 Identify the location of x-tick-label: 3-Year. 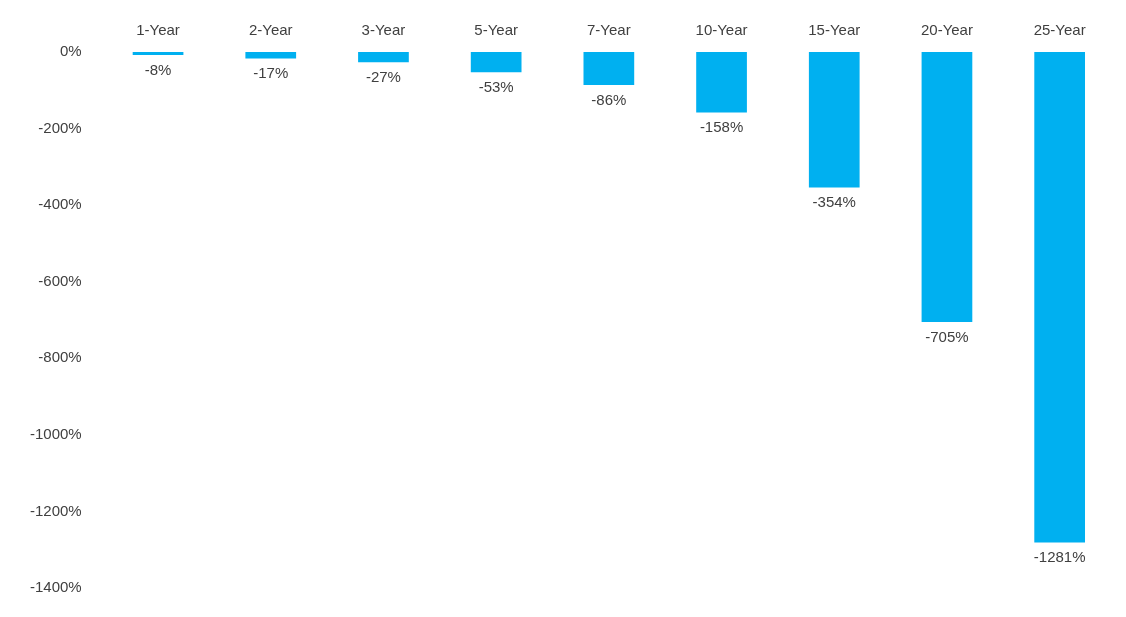
(383, 30).